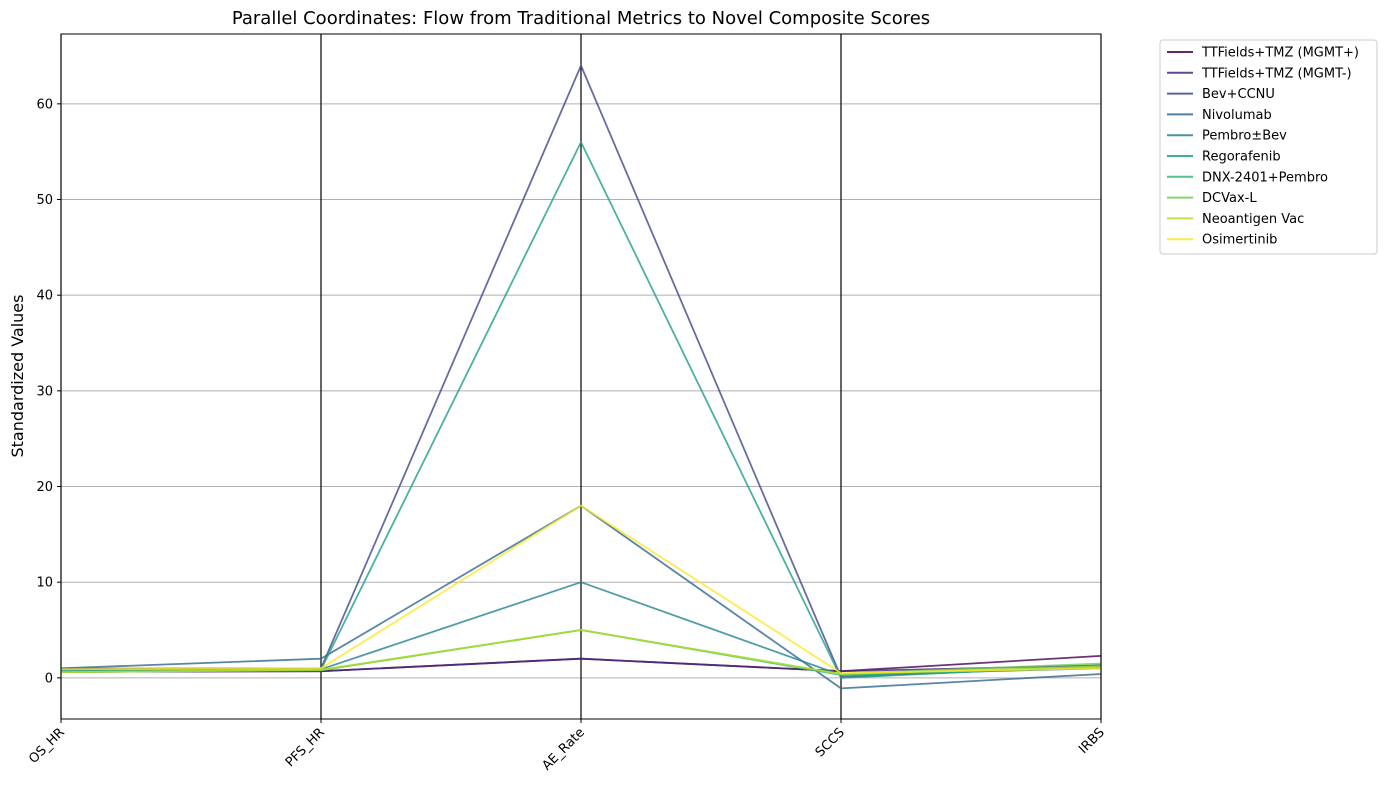 The height and width of the screenshot is (790, 1387). Describe the element at coordinates (1238, 94) in the screenshot. I see `legend-label: Bev+CCNU` at that location.